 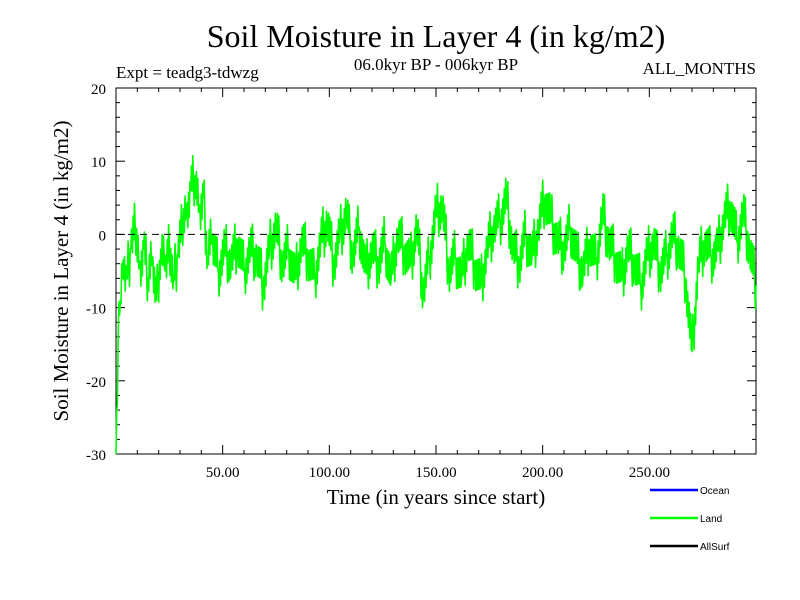 What do you see at coordinates (699, 68) in the screenshot?
I see `chart-subtitle-right: ALL_MONTHS` at bounding box center [699, 68].